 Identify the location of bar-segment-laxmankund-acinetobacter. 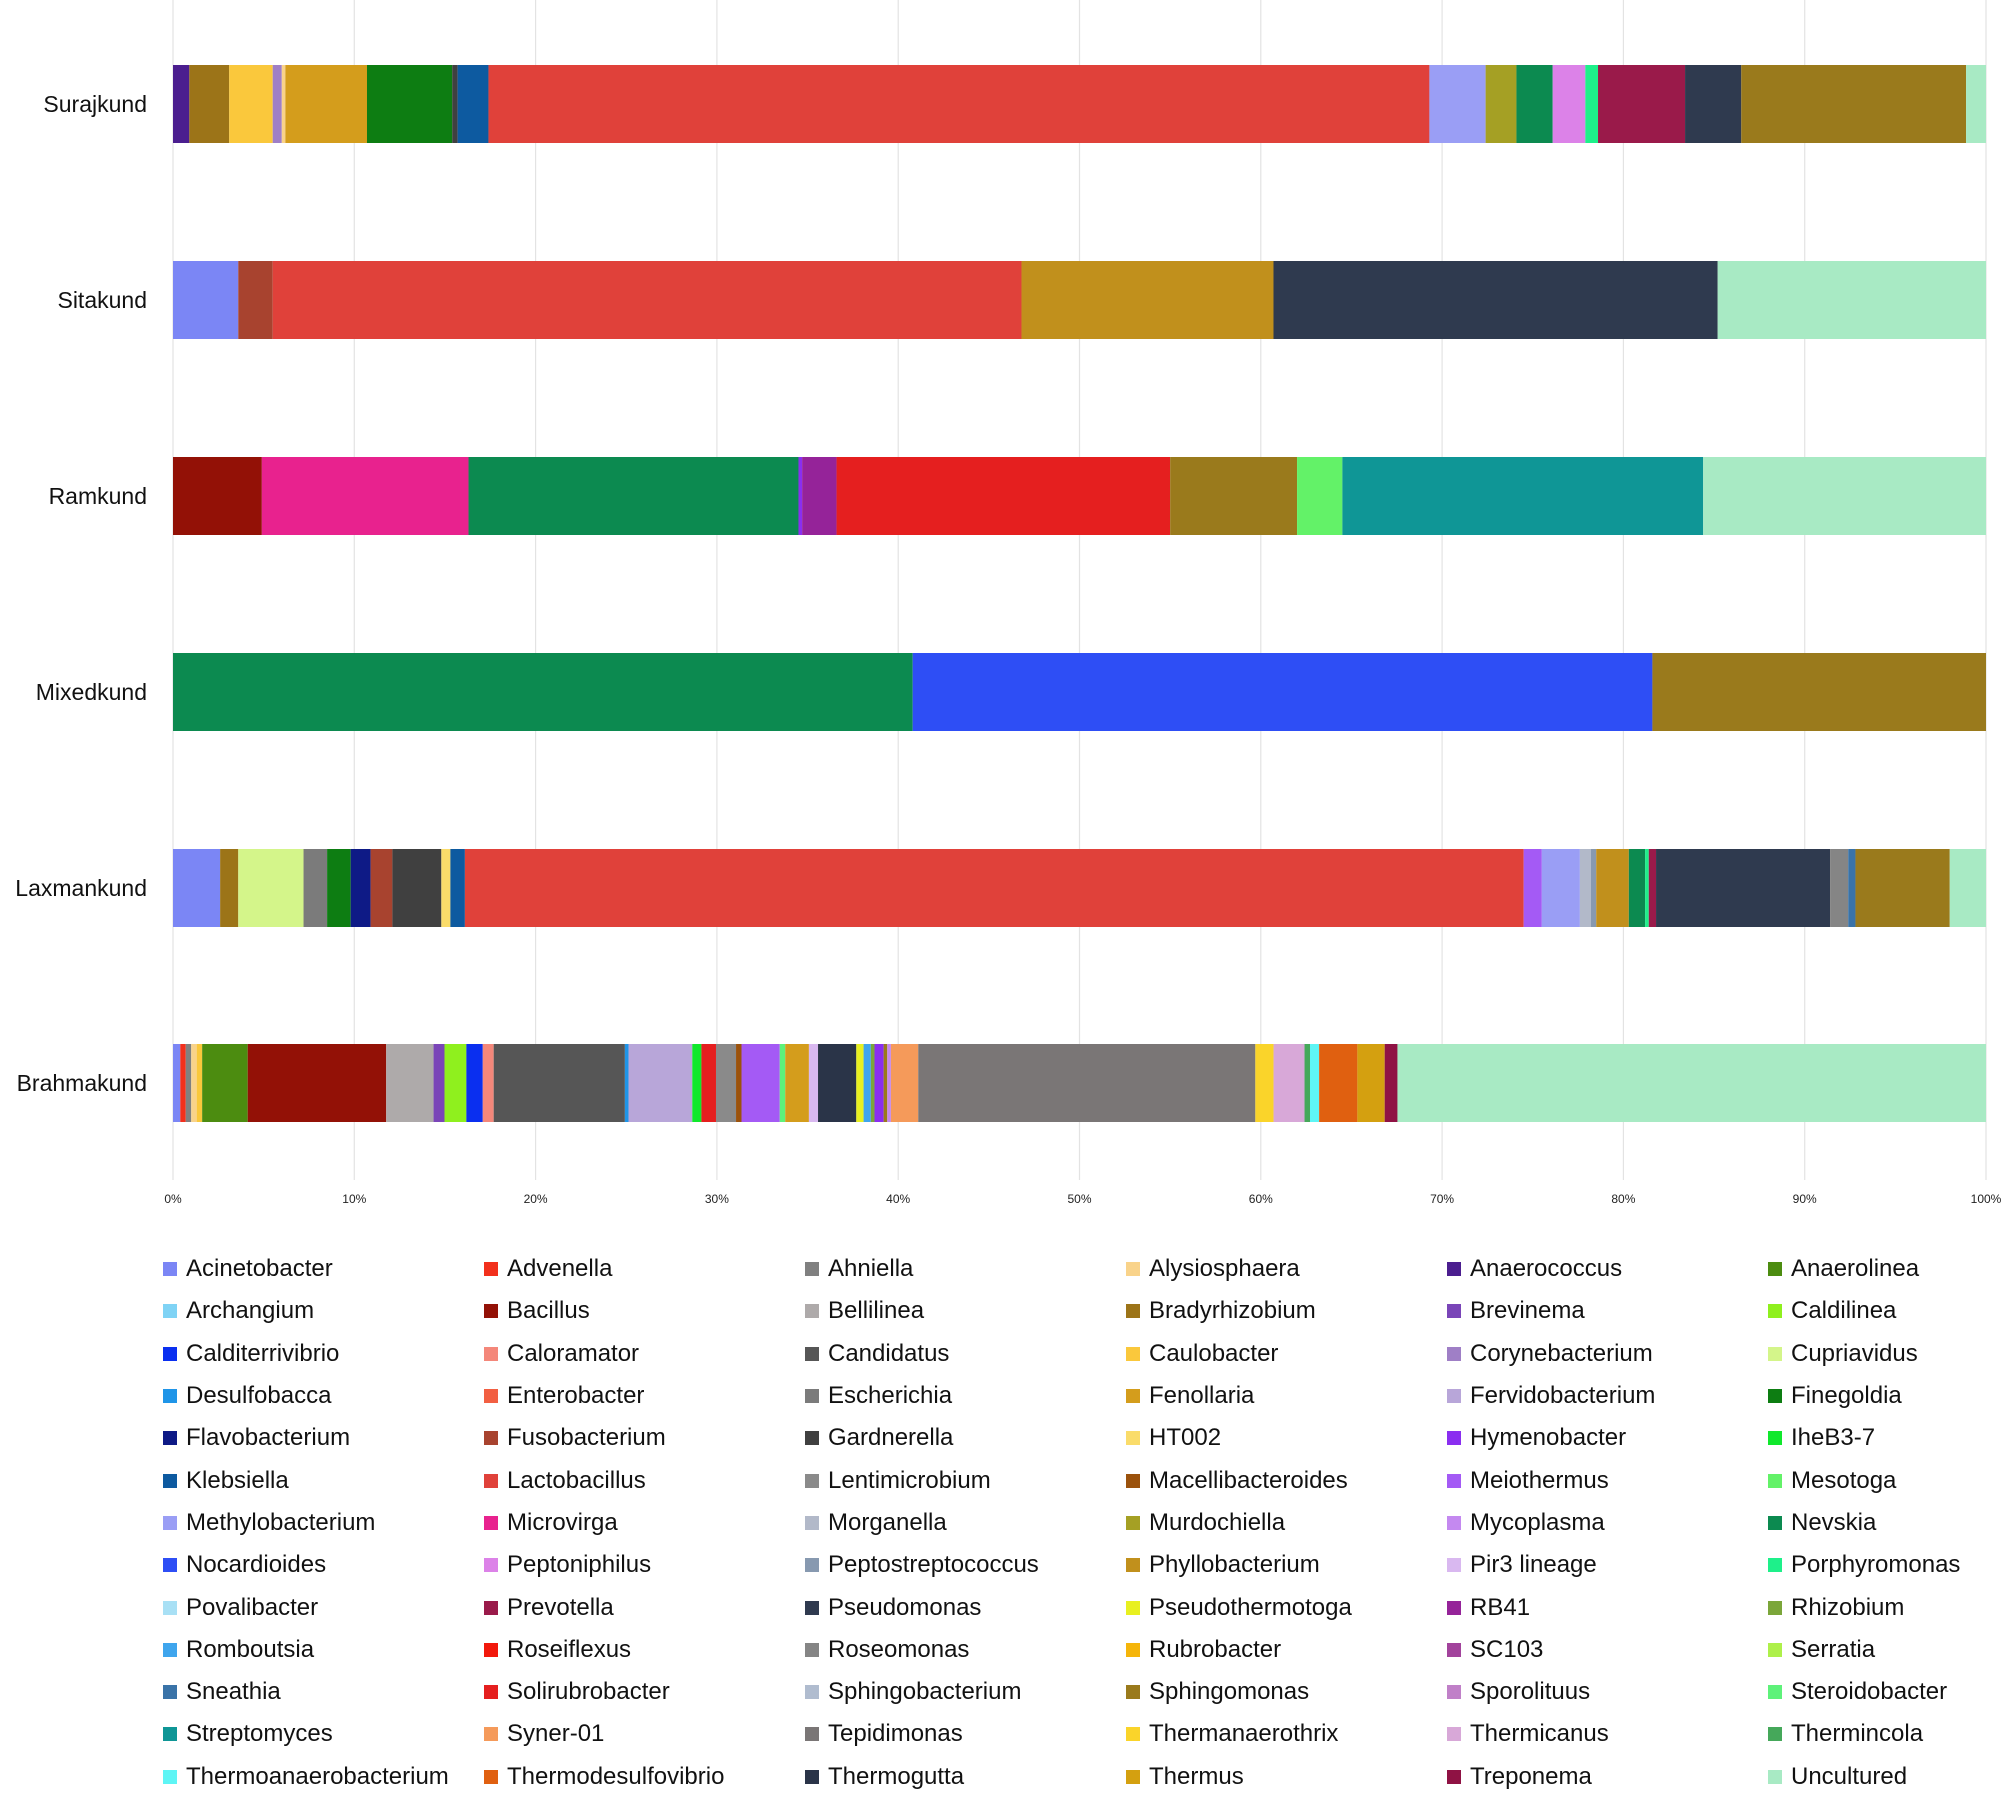
(197, 888).